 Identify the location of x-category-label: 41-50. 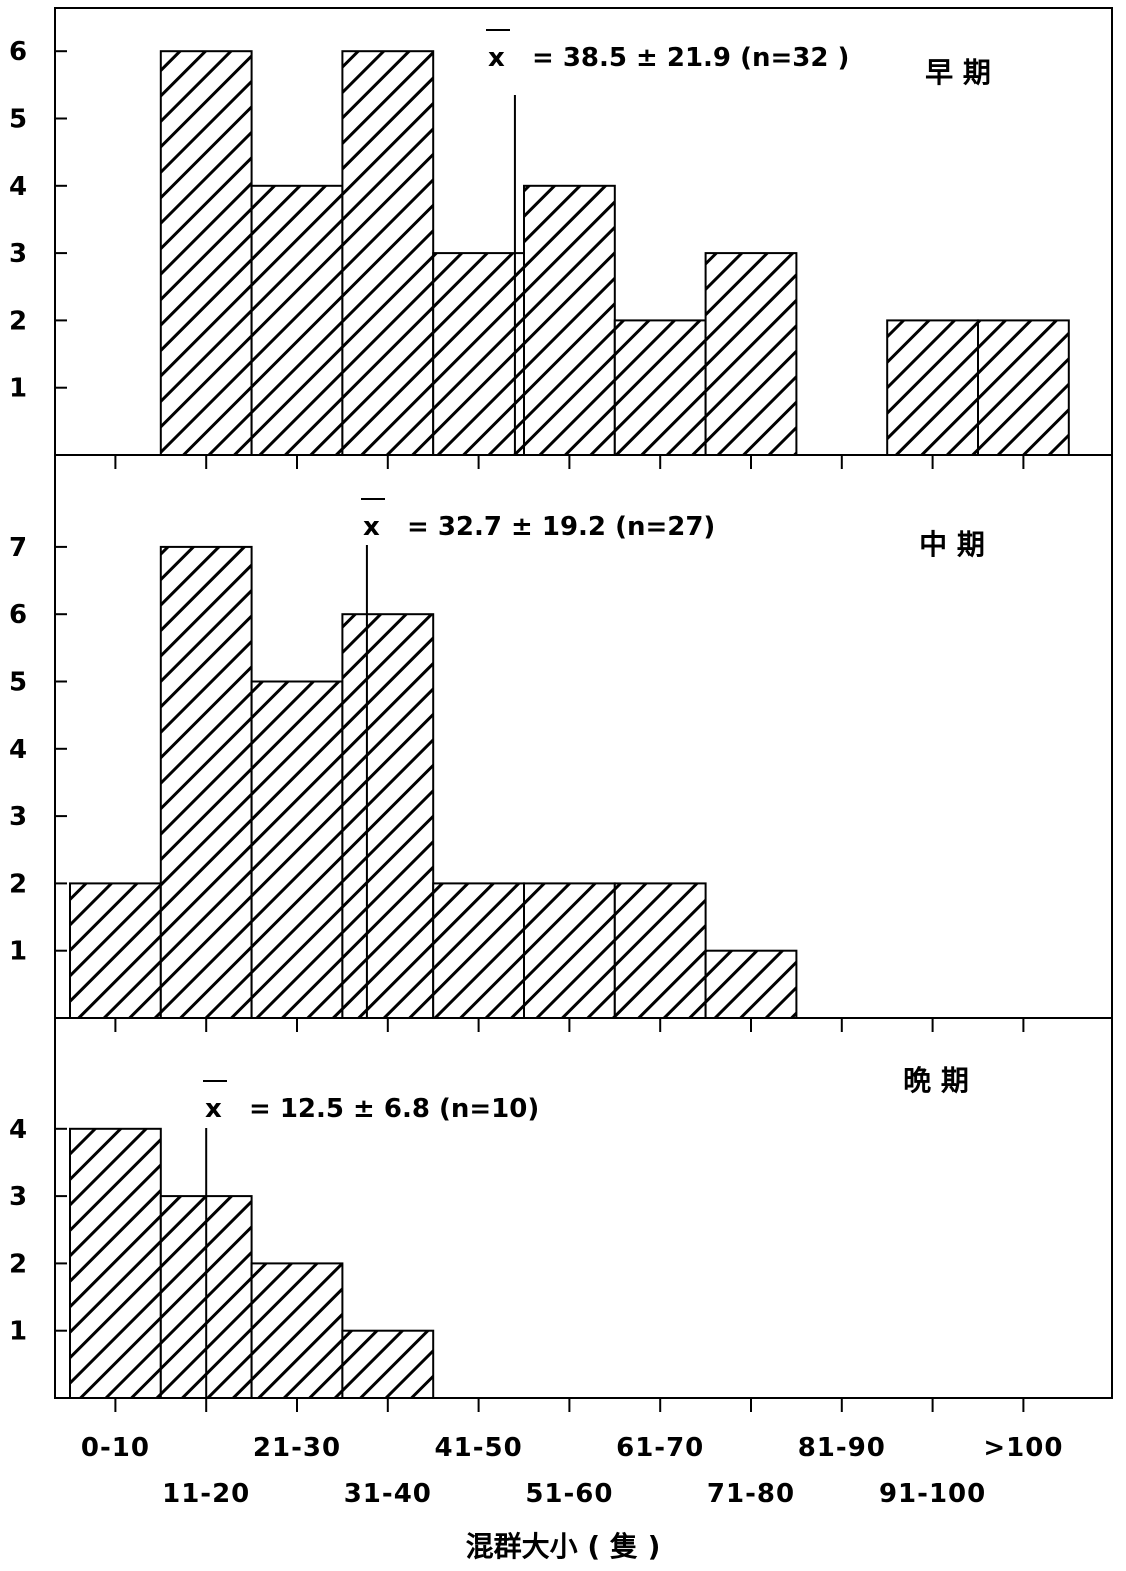
(479, 1448).